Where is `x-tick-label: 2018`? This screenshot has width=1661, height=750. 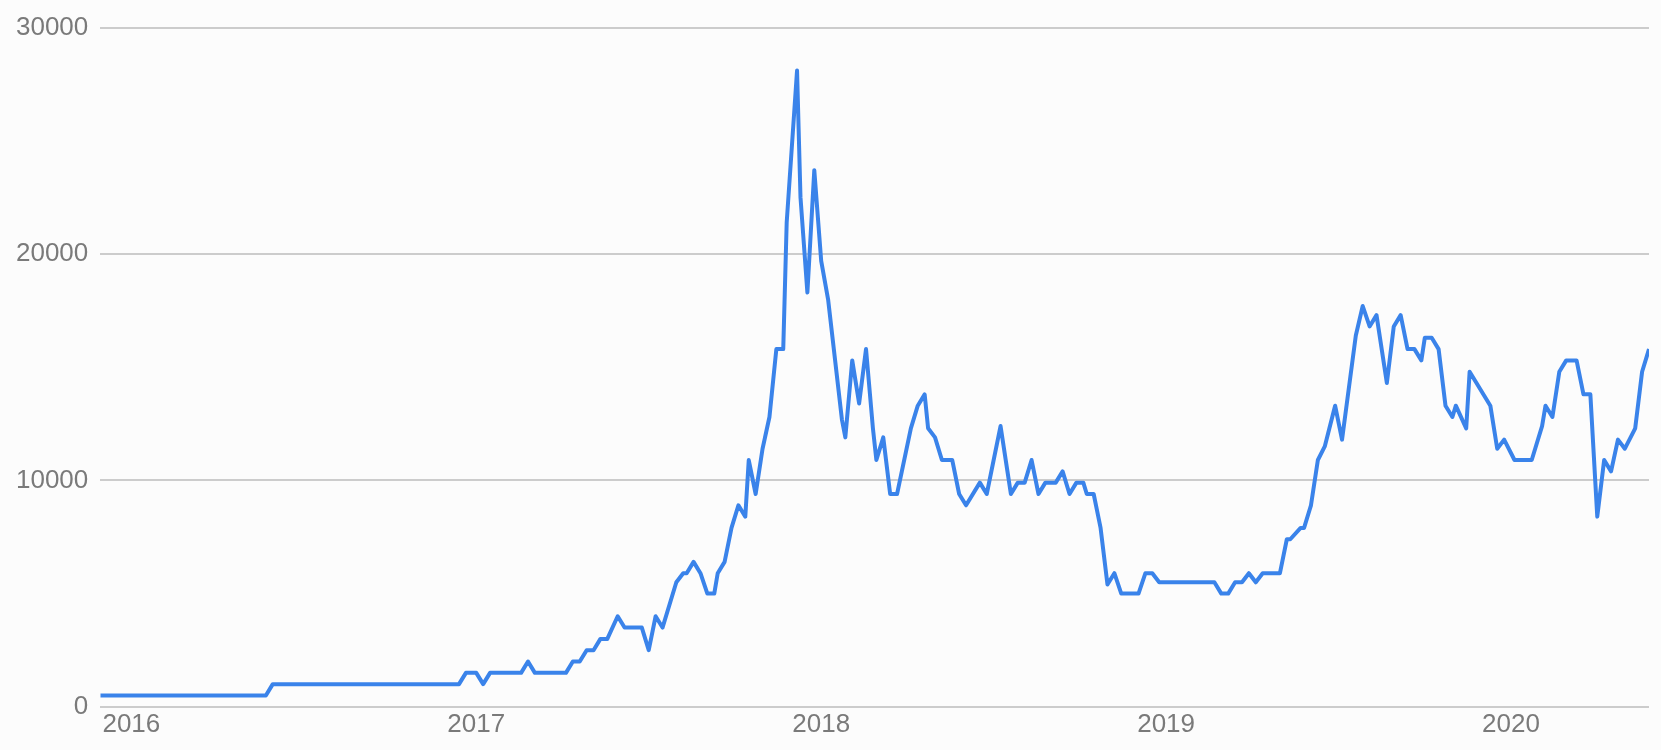
x-tick-label: 2018 is located at coordinates (821, 722).